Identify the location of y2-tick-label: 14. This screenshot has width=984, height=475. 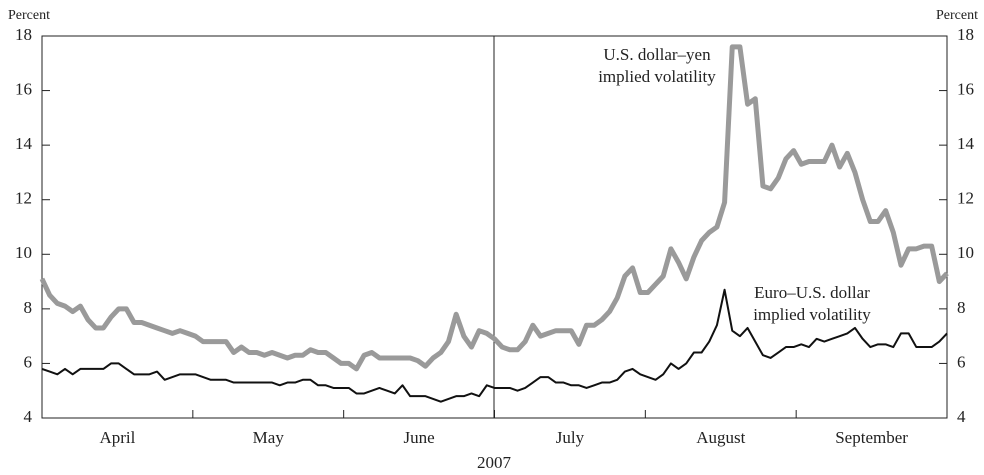
(966, 143).